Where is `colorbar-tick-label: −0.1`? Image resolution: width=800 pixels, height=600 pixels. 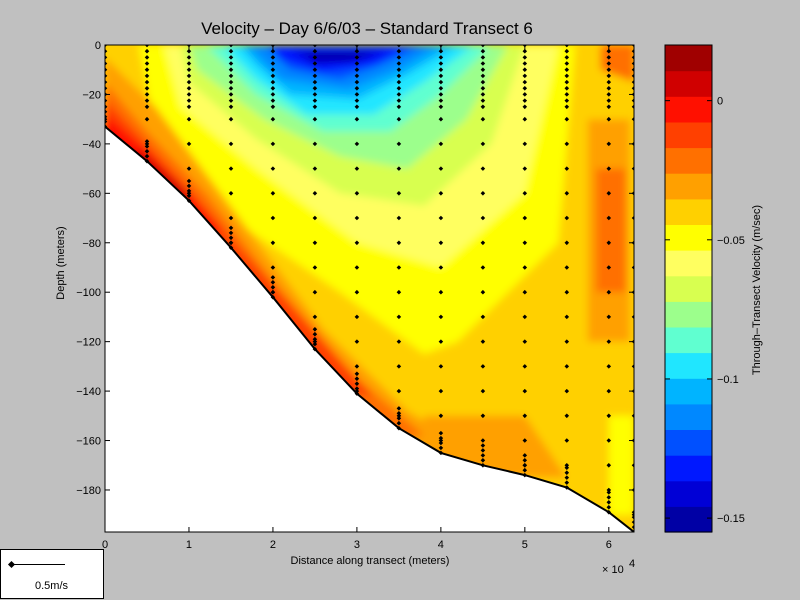
colorbar-tick-label: −0.1 is located at coordinates (728, 380).